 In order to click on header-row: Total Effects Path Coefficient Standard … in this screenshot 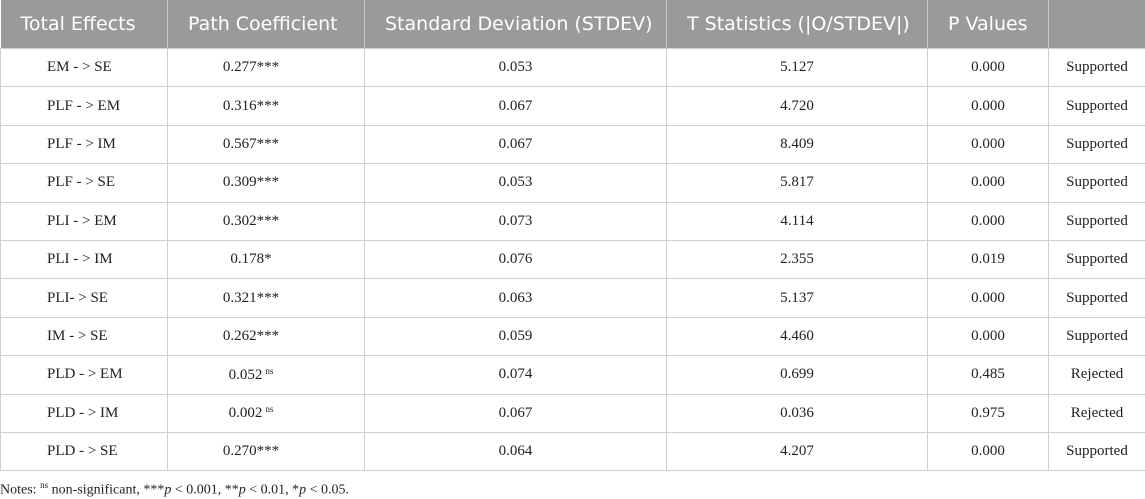, I will do `click(573, 24)`.